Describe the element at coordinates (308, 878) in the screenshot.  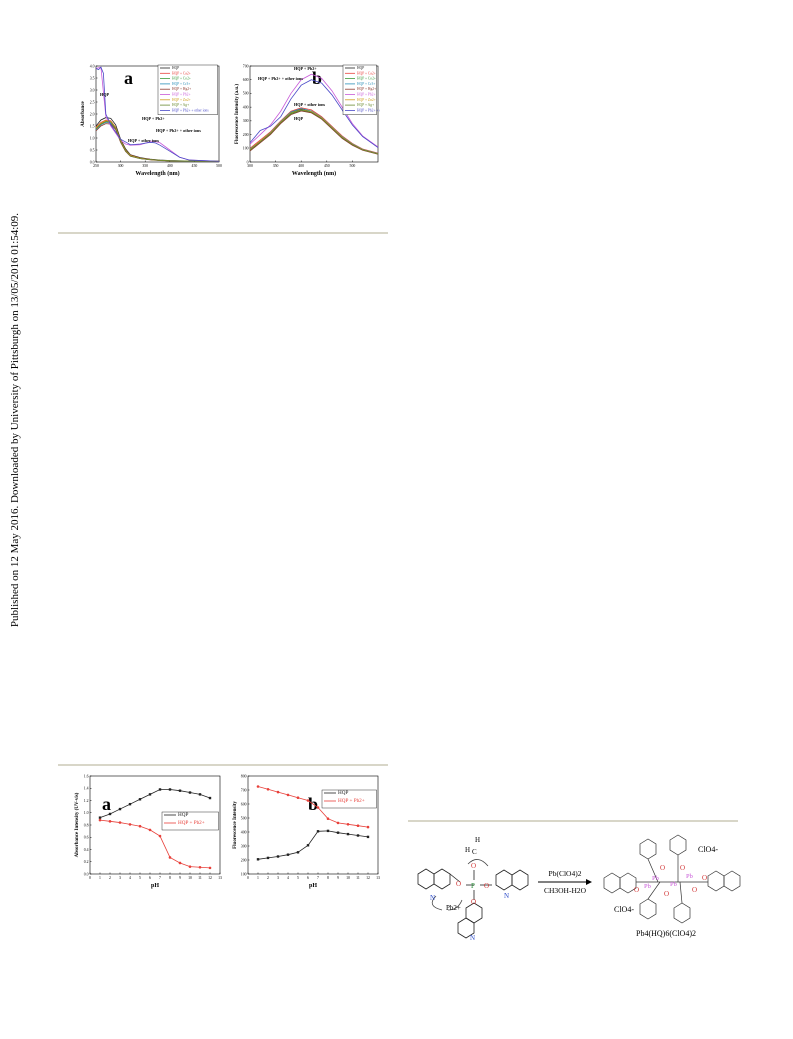
I see `x-tick-label: 6` at that location.